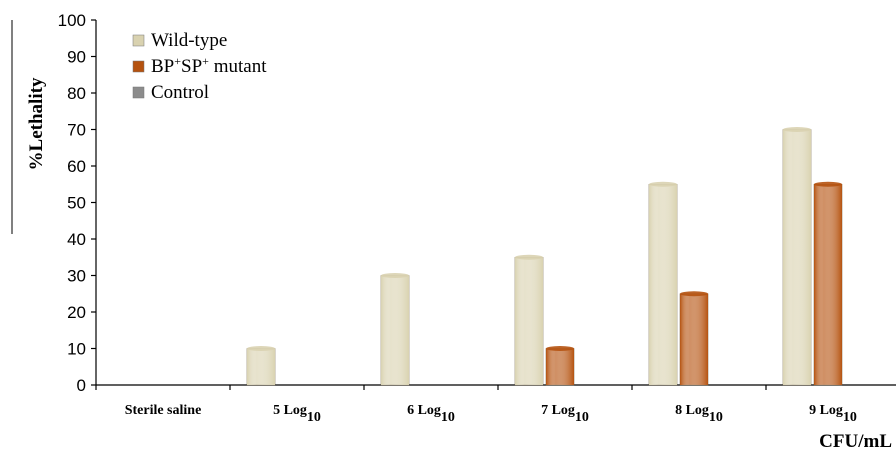  What do you see at coordinates (76, 239) in the screenshot?
I see `y-tick-label: 40` at bounding box center [76, 239].